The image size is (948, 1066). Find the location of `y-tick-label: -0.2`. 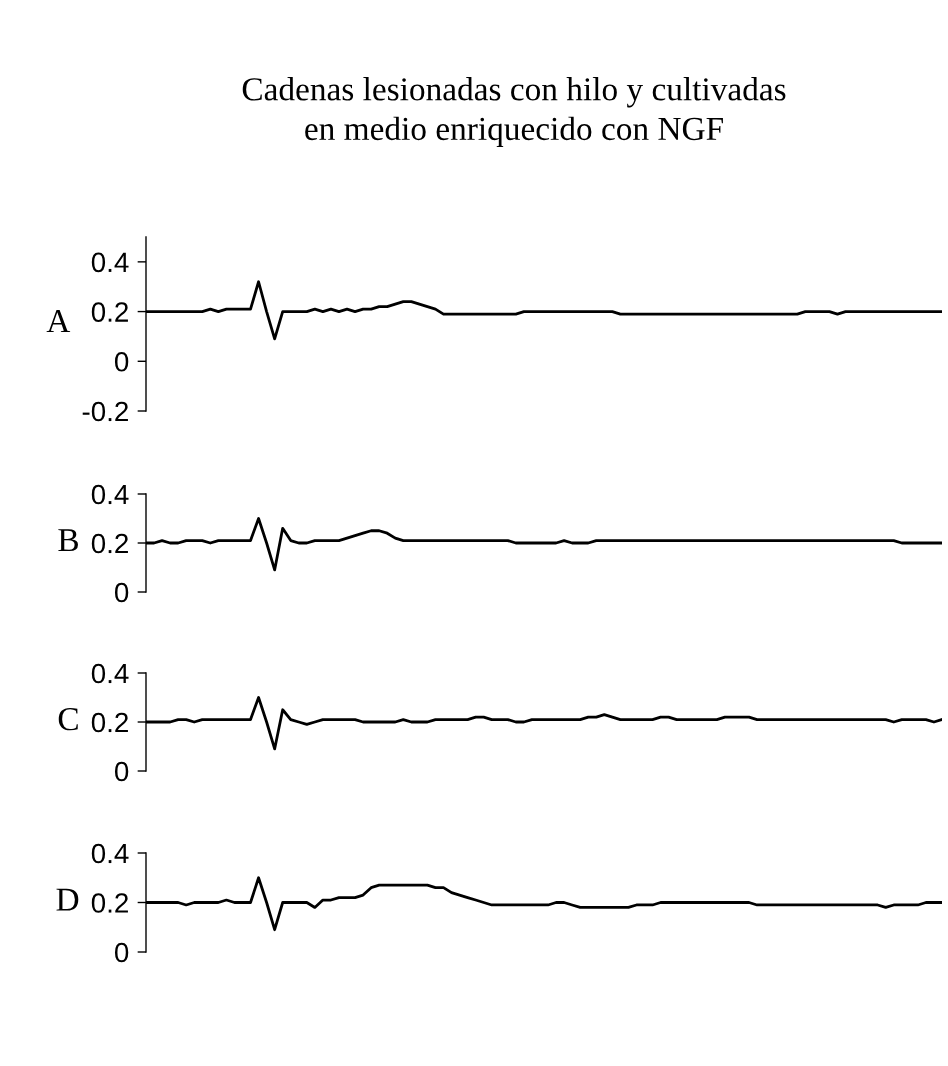

y-tick-label: -0.2 is located at coordinates (105, 411).